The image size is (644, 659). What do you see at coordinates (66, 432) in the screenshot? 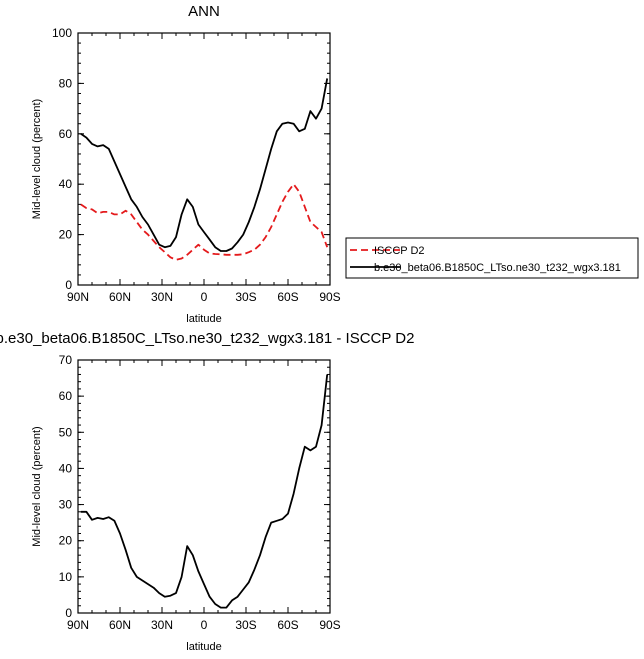
I see `y-tick-label: 50` at bounding box center [66, 432].